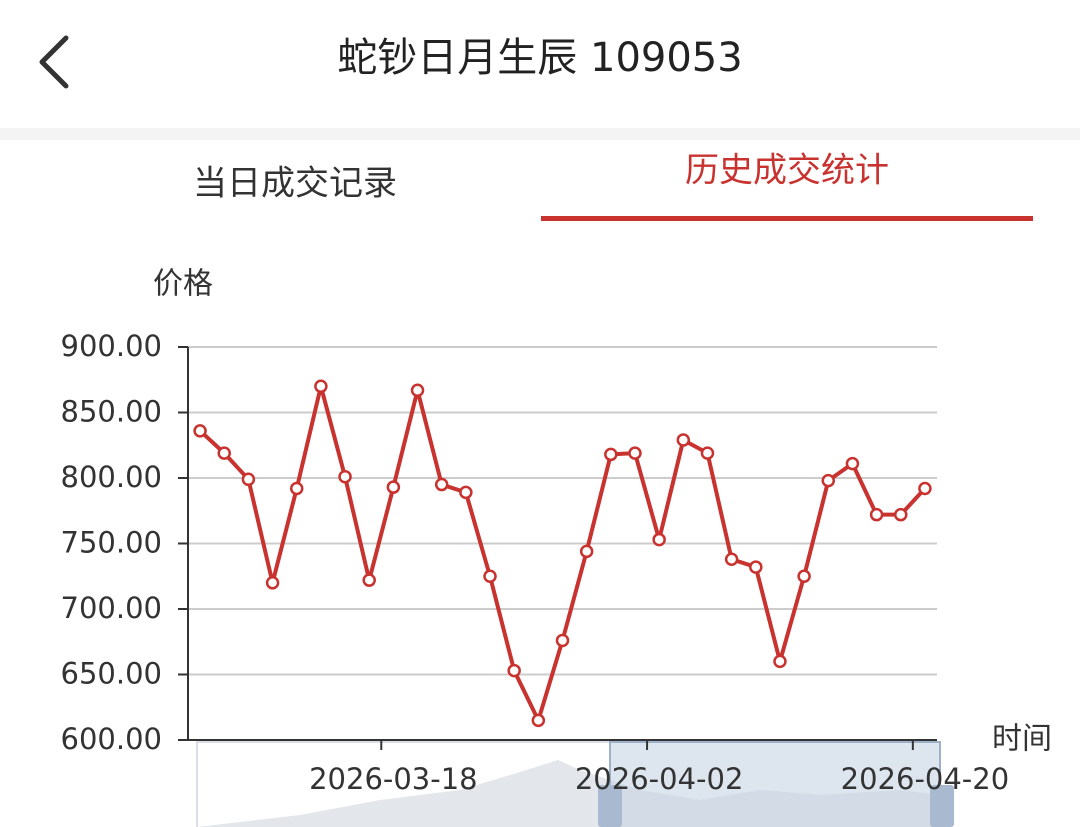  What do you see at coordinates (393, 779) in the screenshot?
I see `x-tick-label: 2026-03-18` at bounding box center [393, 779].